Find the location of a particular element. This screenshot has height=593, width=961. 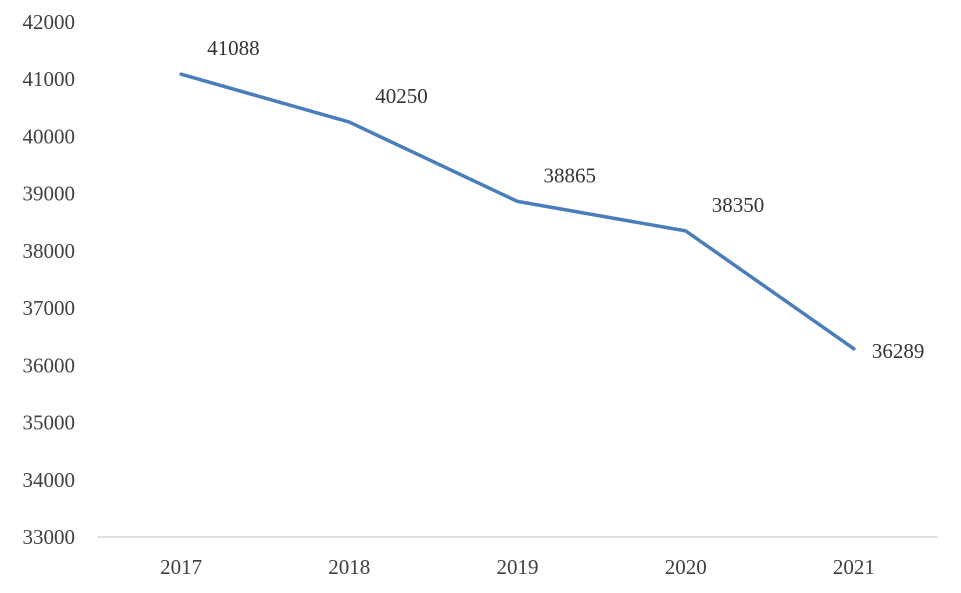

y-tick-label: 41000 is located at coordinates (49, 79).